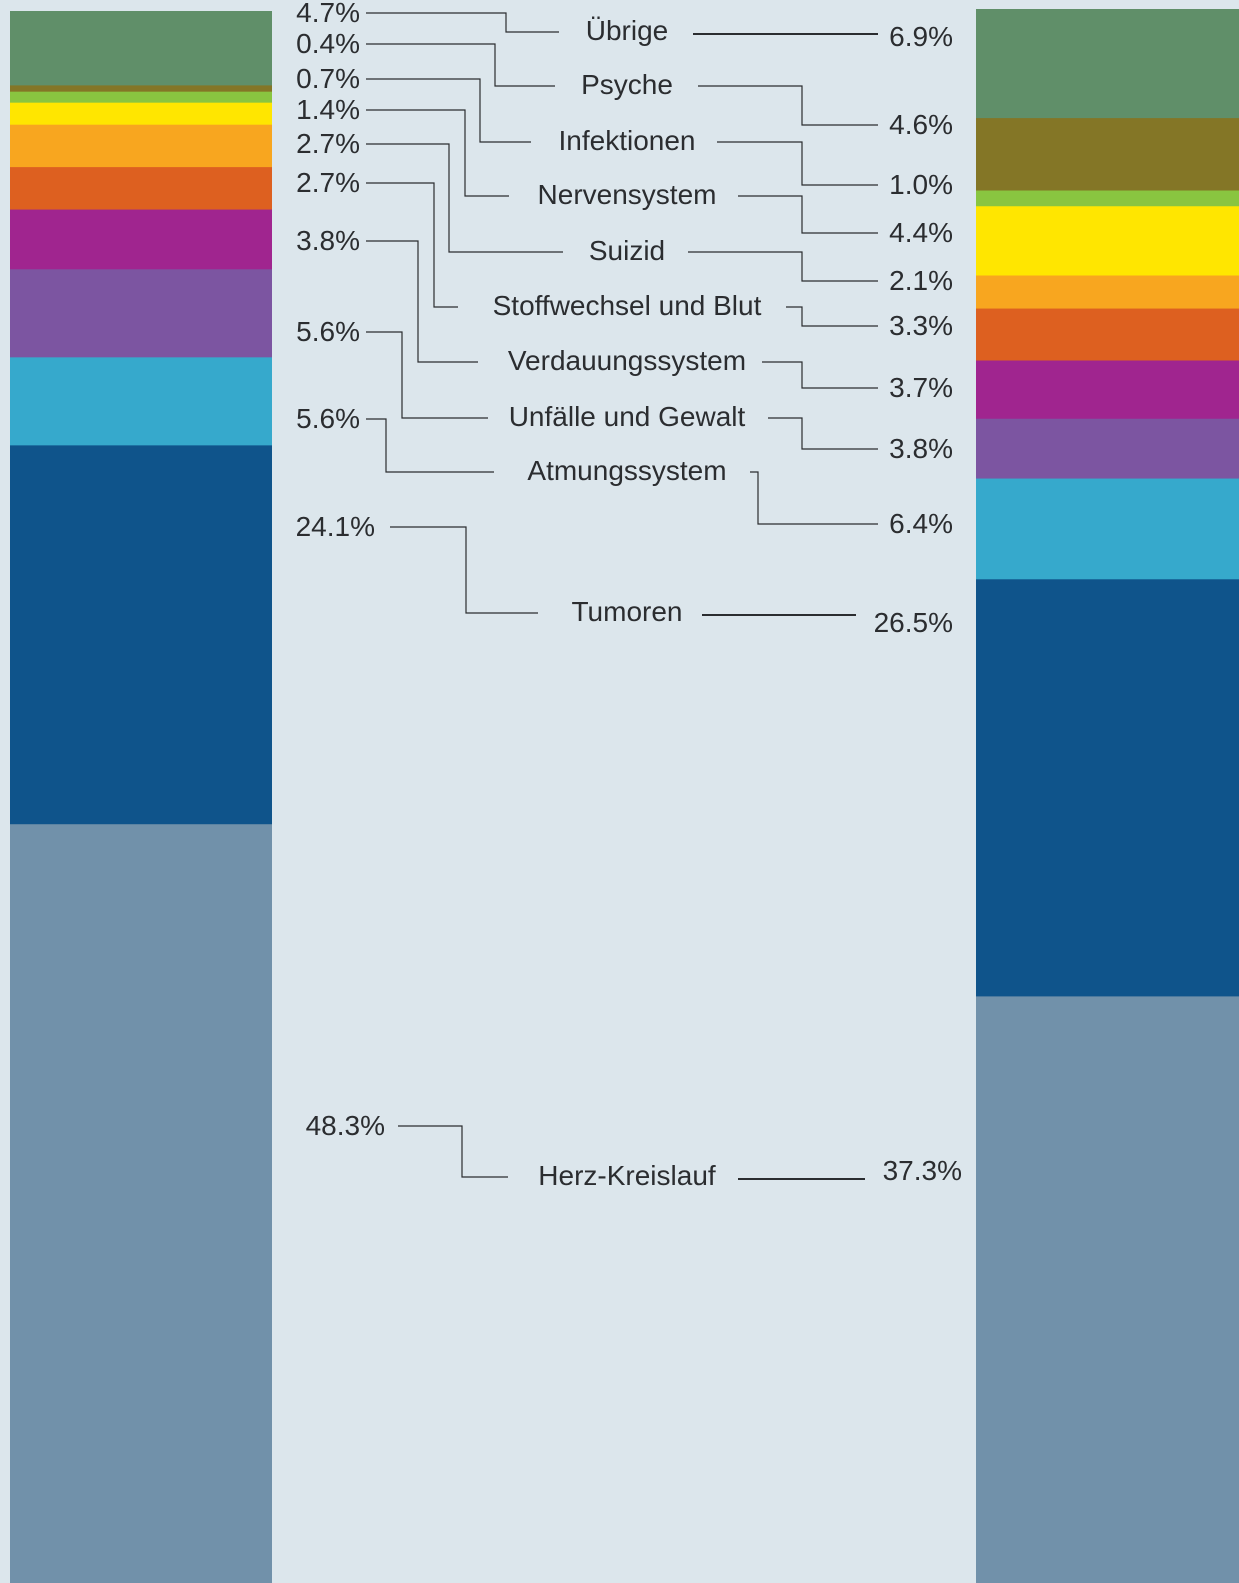 The image size is (1239, 1583). Describe the element at coordinates (328, 43) in the screenshot. I see `value-label-left-psyche: 0.4%` at that location.